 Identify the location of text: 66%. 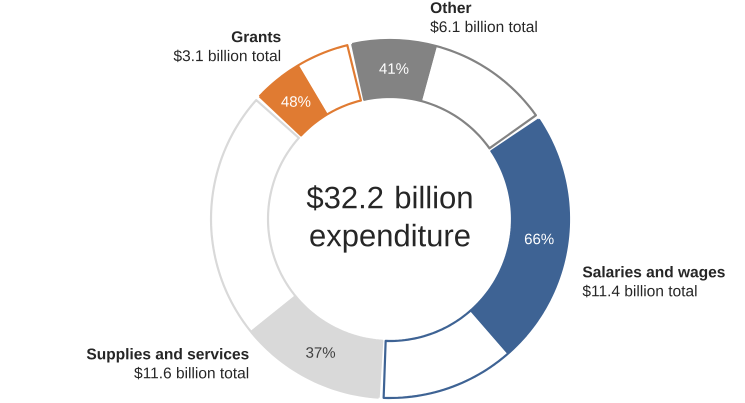
(539, 239).